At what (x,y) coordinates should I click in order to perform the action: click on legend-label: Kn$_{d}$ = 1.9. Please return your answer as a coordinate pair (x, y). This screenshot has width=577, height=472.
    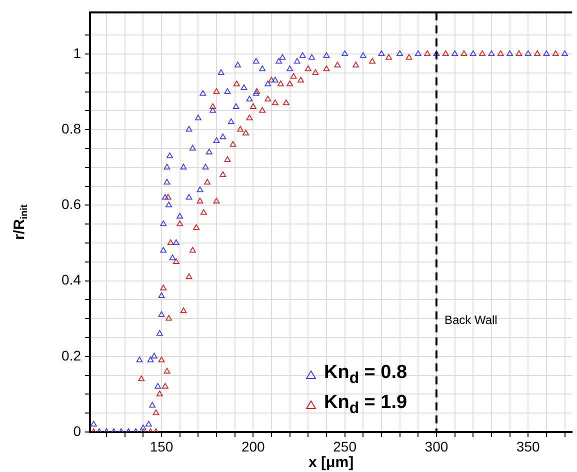
    Looking at the image, I should click on (366, 405).